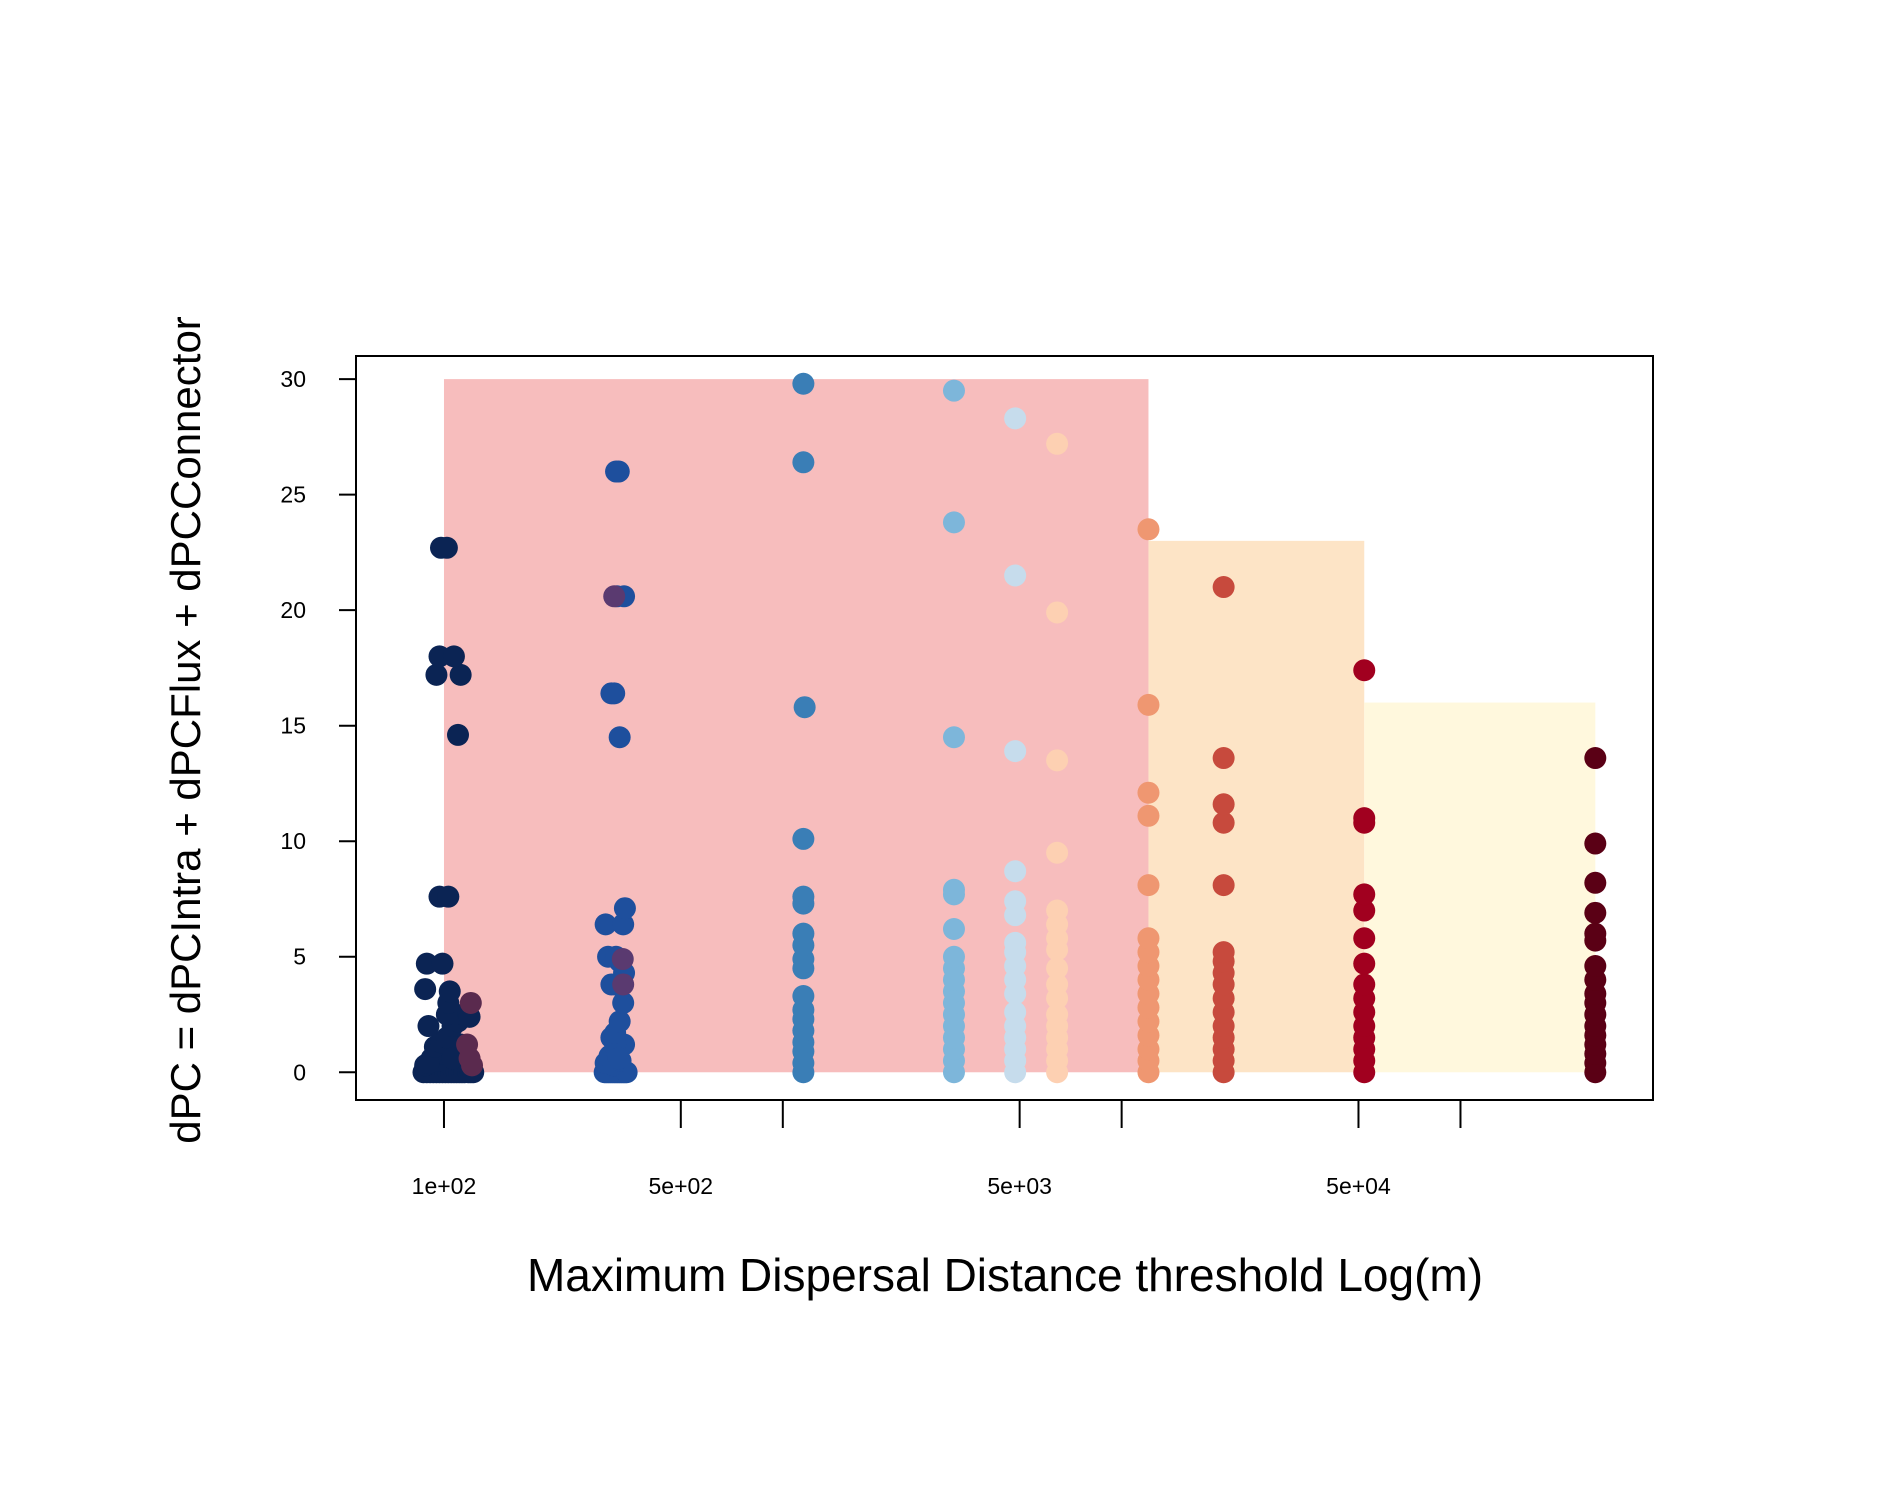  What do you see at coordinates (1358, 1186) in the screenshot?
I see `x-tick-label: 5e+04` at bounding box center [1358, 1186].